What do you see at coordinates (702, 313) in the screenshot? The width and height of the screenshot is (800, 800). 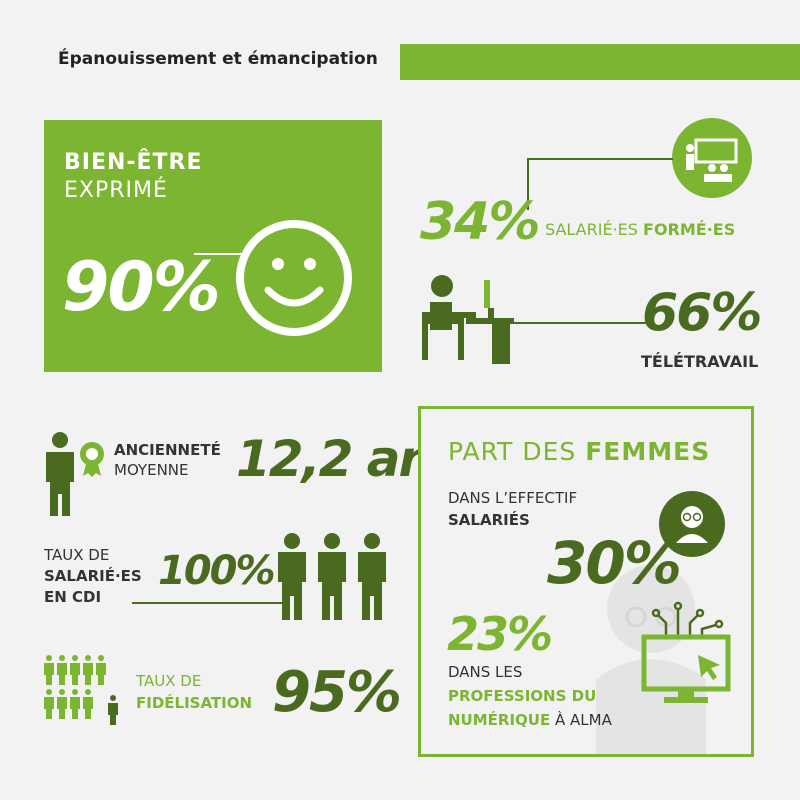 I see `teletravail-value: 66%` at bounding box center [702, 313].